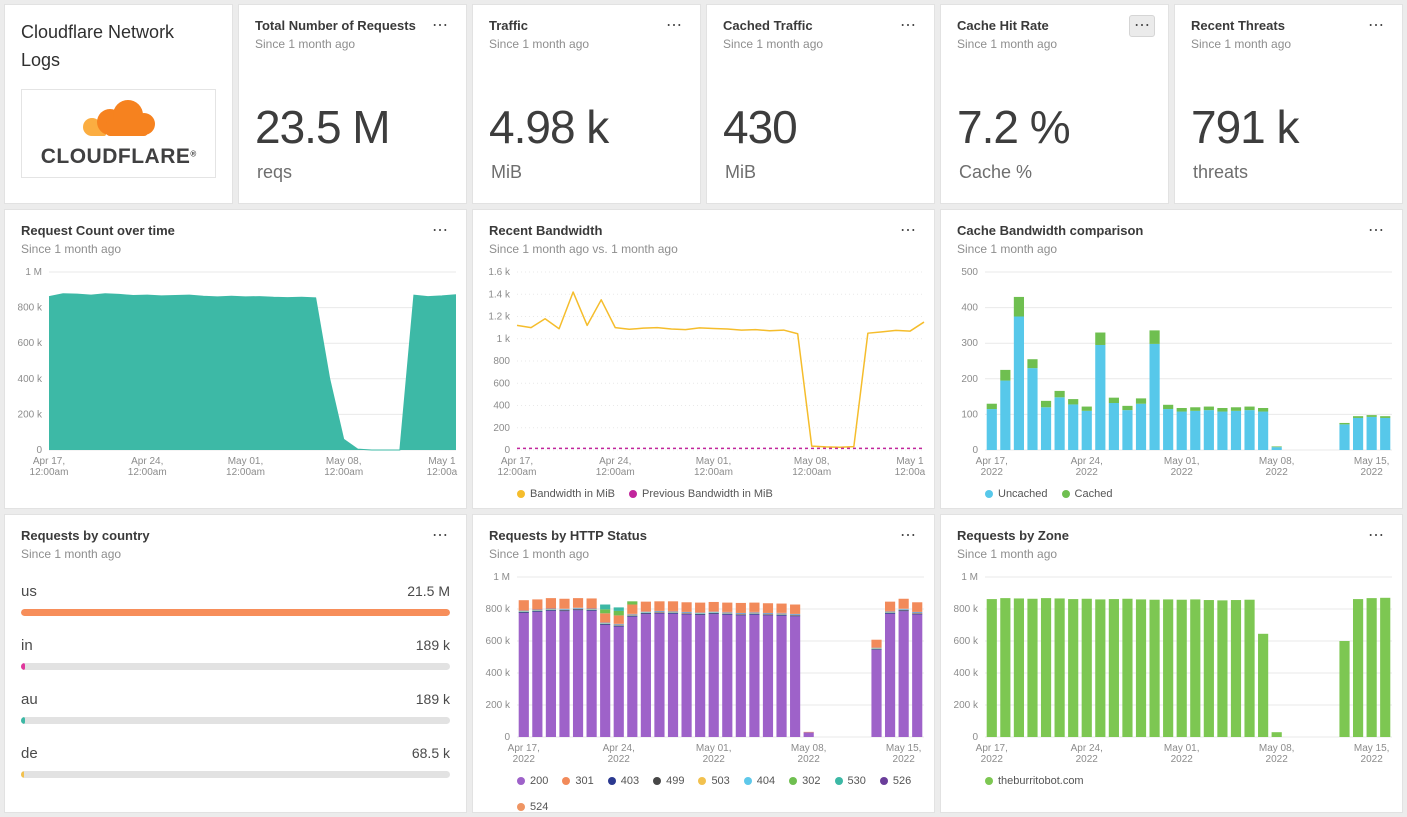 This screenshot has height=817, width=1407. What do you see at coordinates (1171, 778) in the screenshot?
I see `zone-legend: theburritobot.com` at bounding box center [1171, 778].